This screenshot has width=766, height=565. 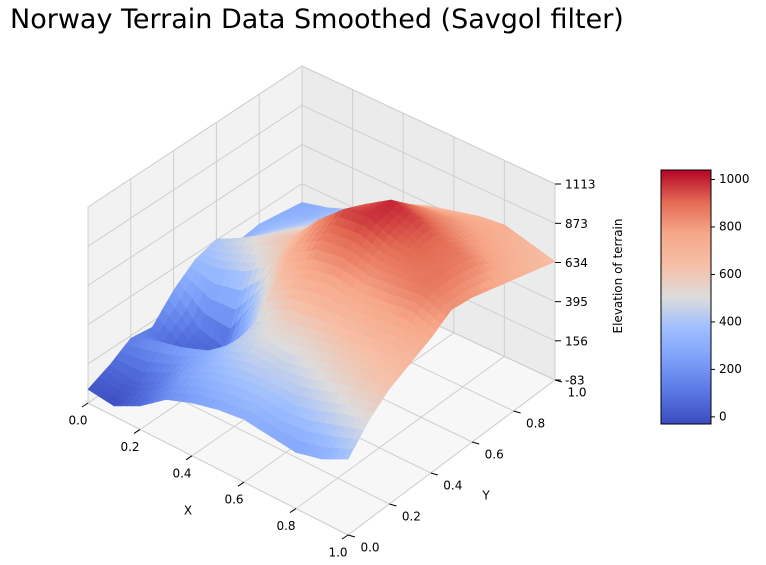 I want to click on colorbar-tick-label: 200, so click(x=730, y=369).